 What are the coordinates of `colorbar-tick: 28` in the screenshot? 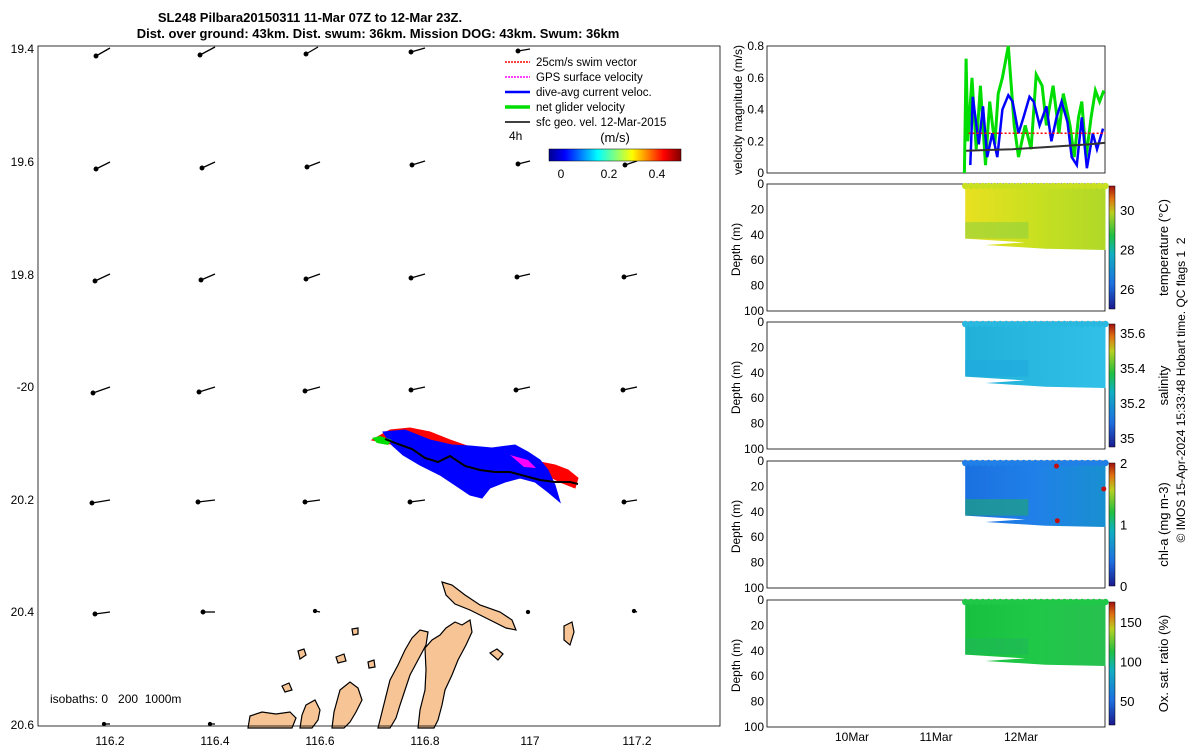 It's located at (1127, 249).